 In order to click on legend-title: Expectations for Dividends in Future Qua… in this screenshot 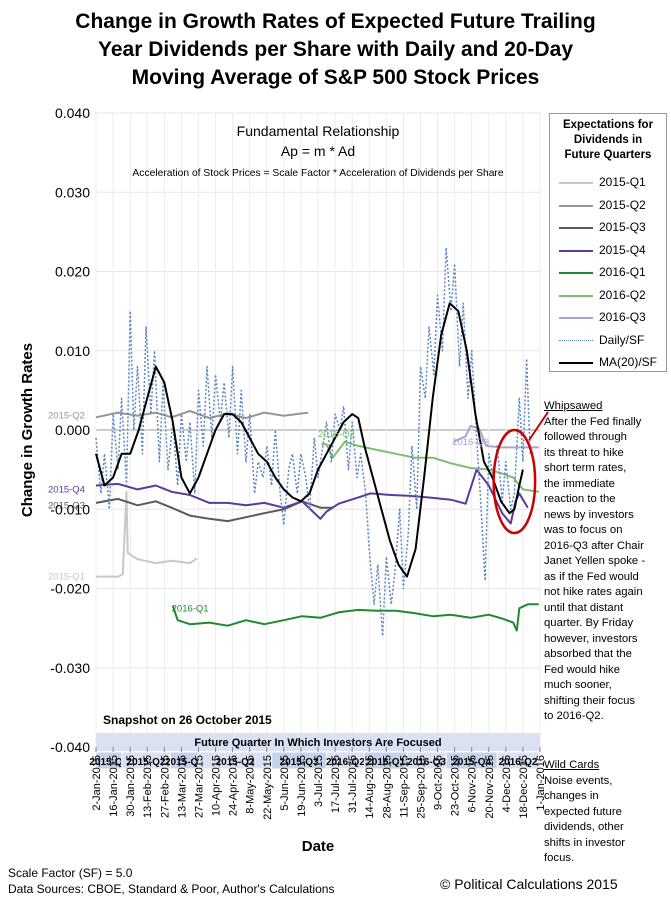, I will do `click(608, 140)`.